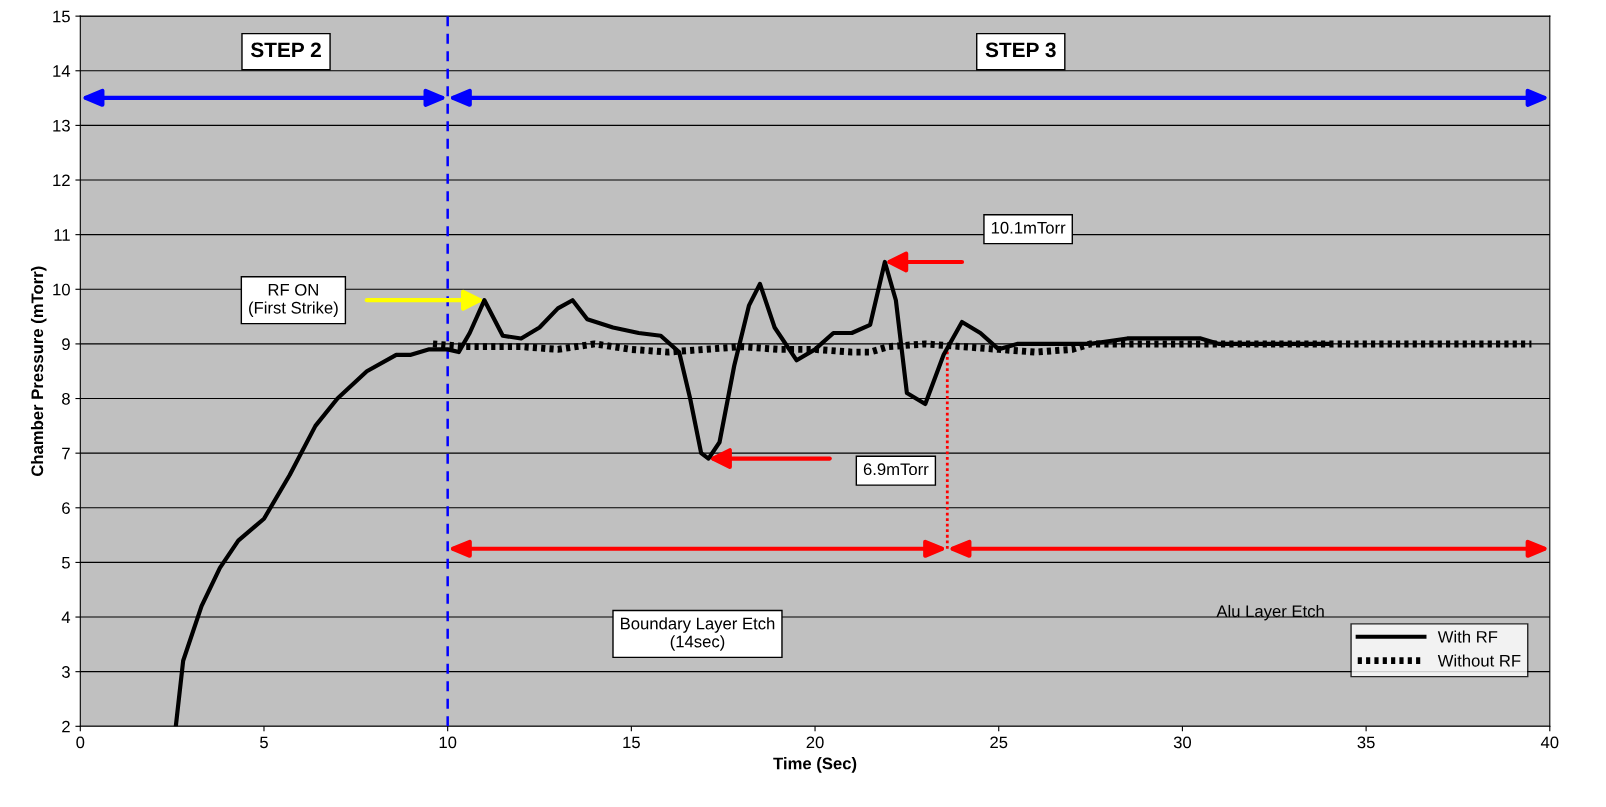 Image resolution: width=1606 pixels, height=807 pixels. What do you see at coordinates (61, 125) in the screenshot?
I see `y-tick-label: 13` at bounding box center [61, 125].